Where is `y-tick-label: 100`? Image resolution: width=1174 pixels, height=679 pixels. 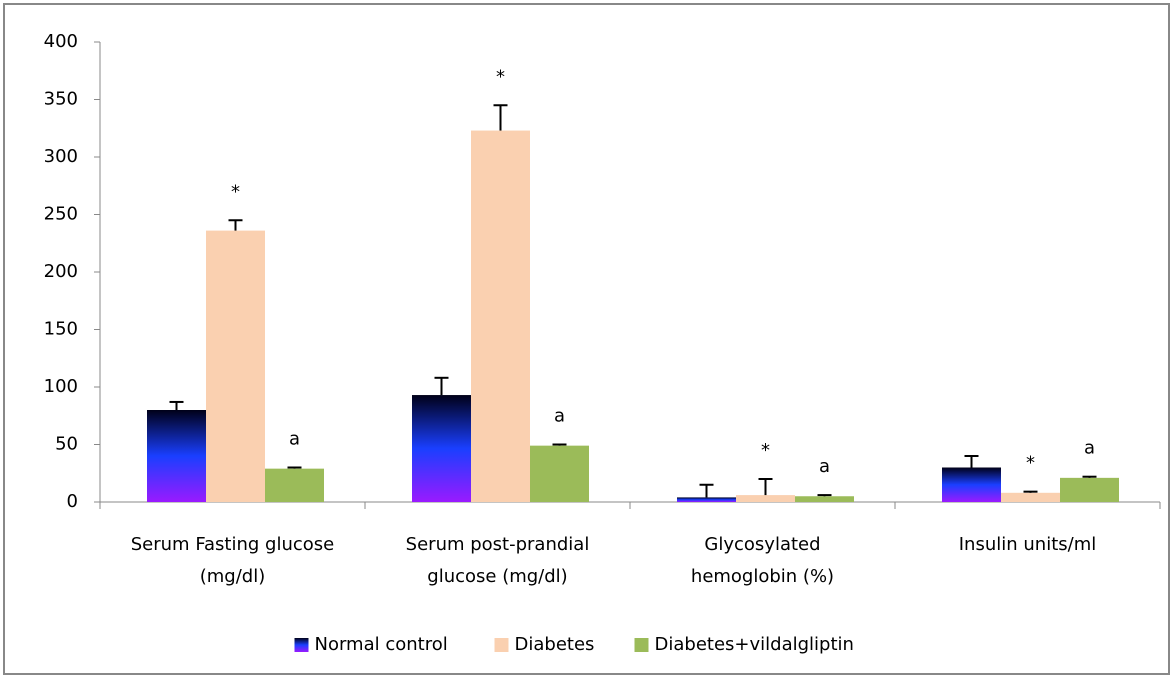
y-tick-label: 100 is located at coordinates (61, 386).